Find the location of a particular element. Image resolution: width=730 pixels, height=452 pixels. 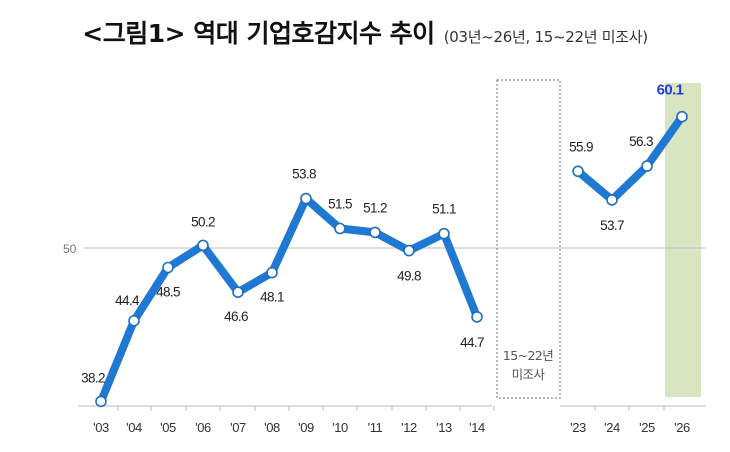

data-label: 38.2 is located at coordinates (93, 377).